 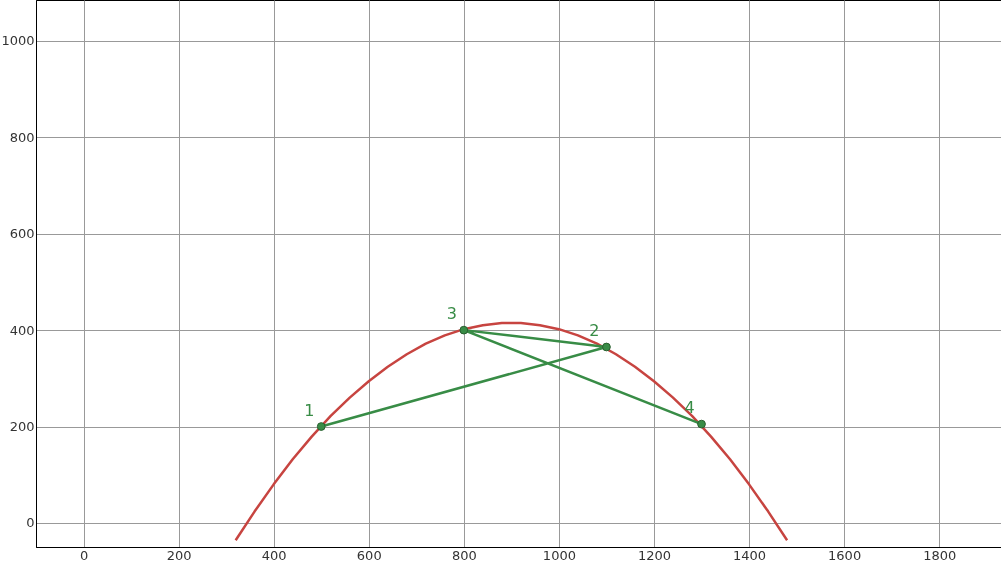 I want to click on x-tick-label: 1000, so click(x=559, y=554).